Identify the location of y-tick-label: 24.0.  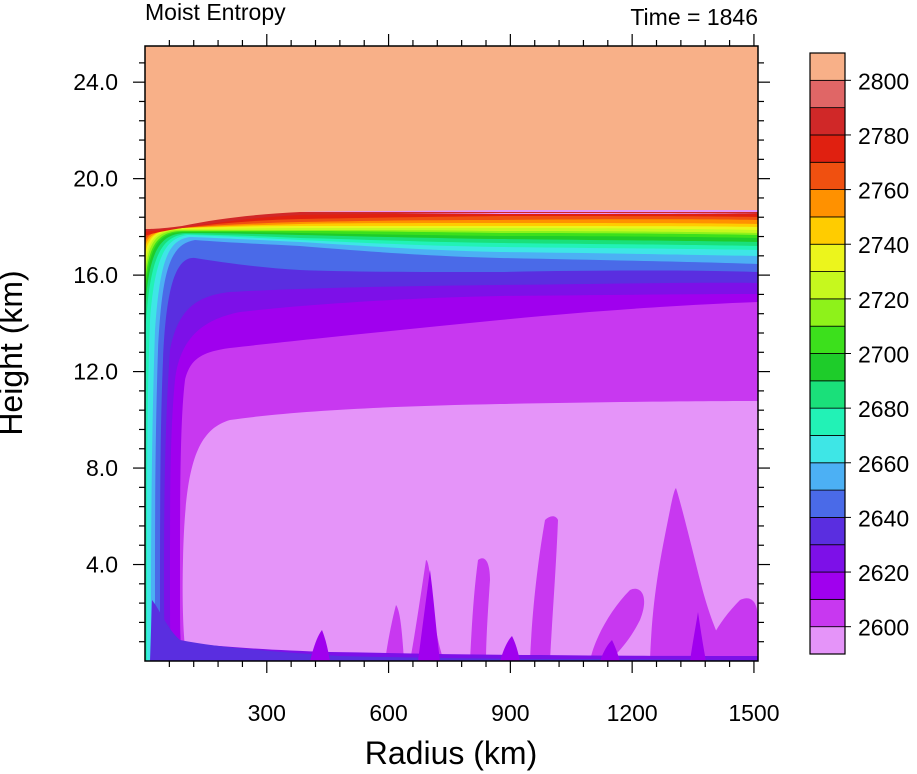
(95, 82).